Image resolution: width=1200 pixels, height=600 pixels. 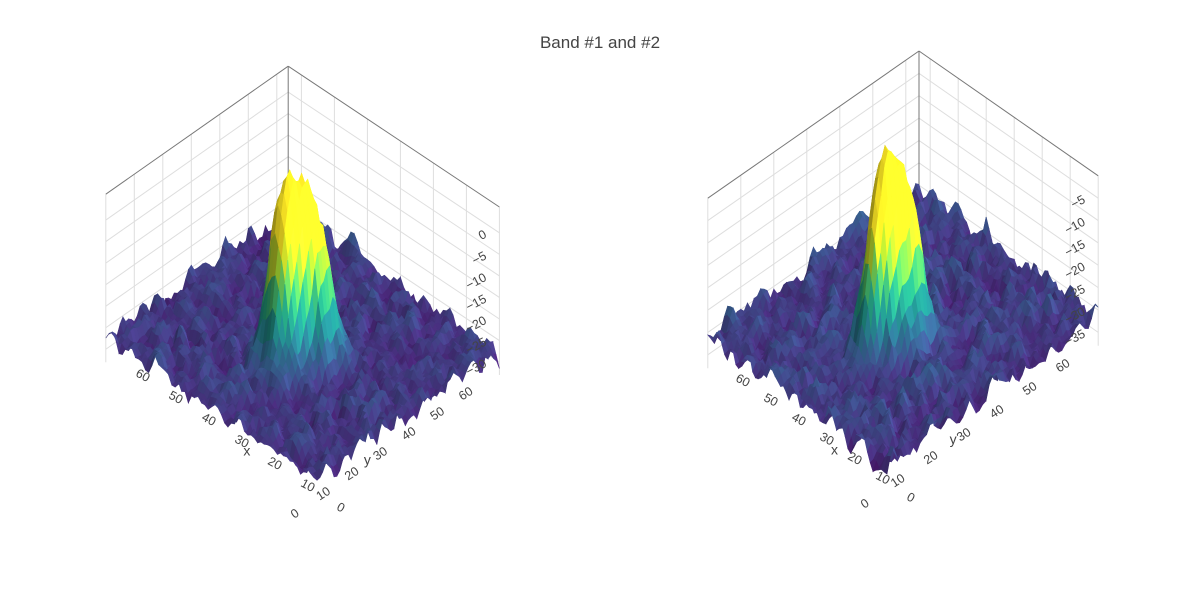 What do you see at coordinates (476, 324) in the screenshot?
I see `z-tick-label: −20` at bounding box center [476, 324].